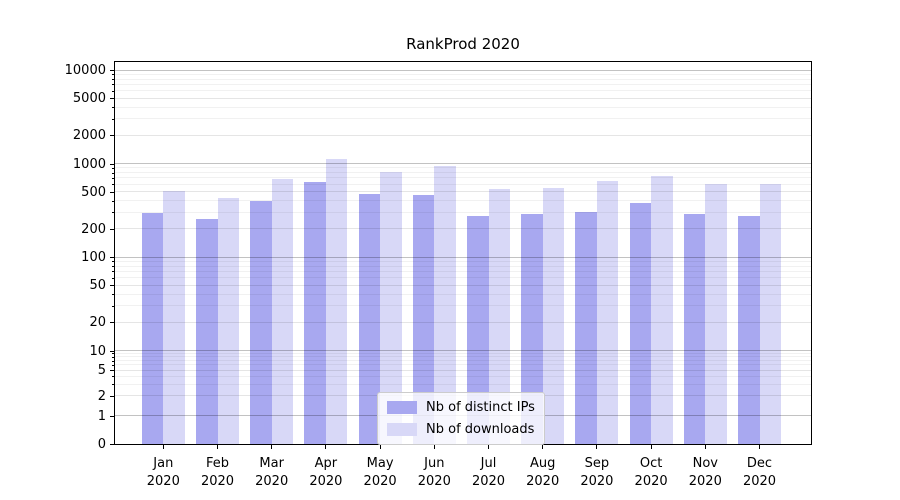 The height and width of the screenshot is (500, 900). What do you see at coordinates (97, 351) in the screenshot?
I see `y-tick-label: 10` at bounding box center [97, 351].